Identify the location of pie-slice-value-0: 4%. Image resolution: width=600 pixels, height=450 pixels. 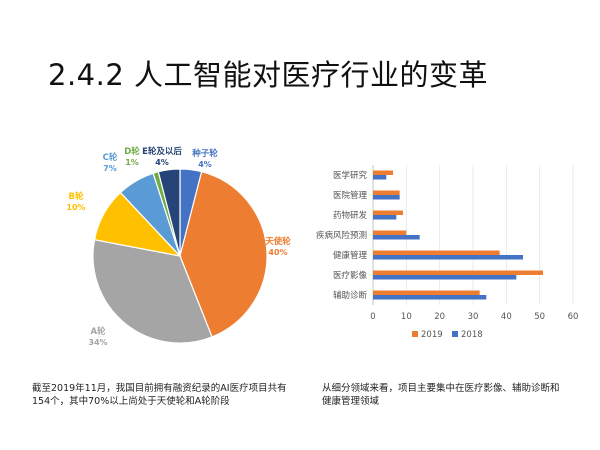
(205, 164).